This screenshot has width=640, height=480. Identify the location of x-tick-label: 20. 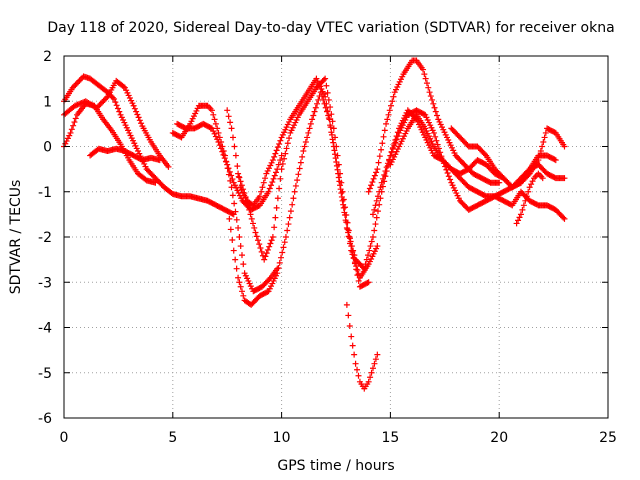
(499, 438).